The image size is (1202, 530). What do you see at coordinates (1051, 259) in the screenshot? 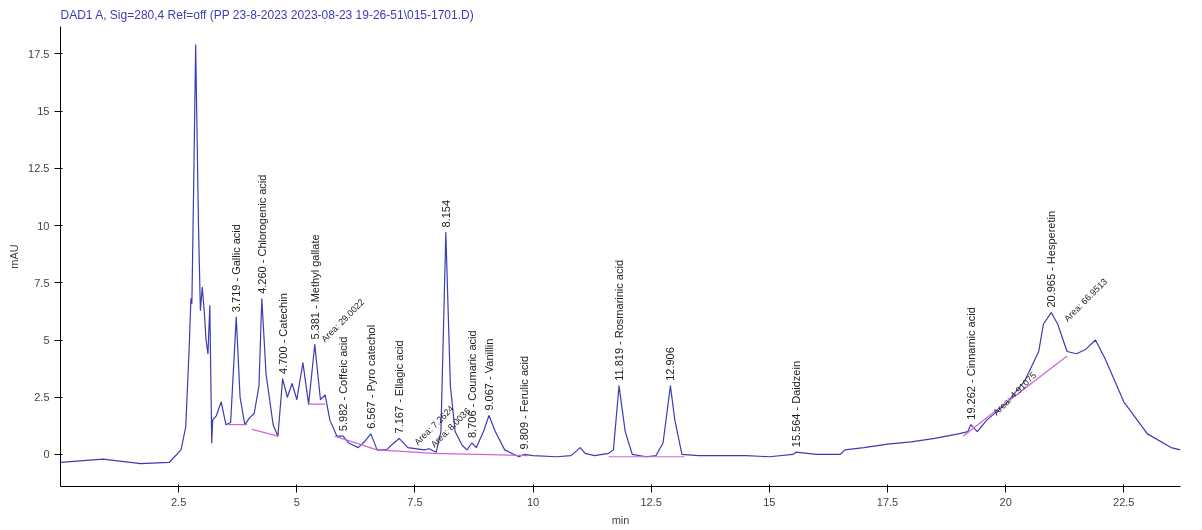
I see `annotation: 20.965 - Hesperetin` at bounding box center [1051, 259].